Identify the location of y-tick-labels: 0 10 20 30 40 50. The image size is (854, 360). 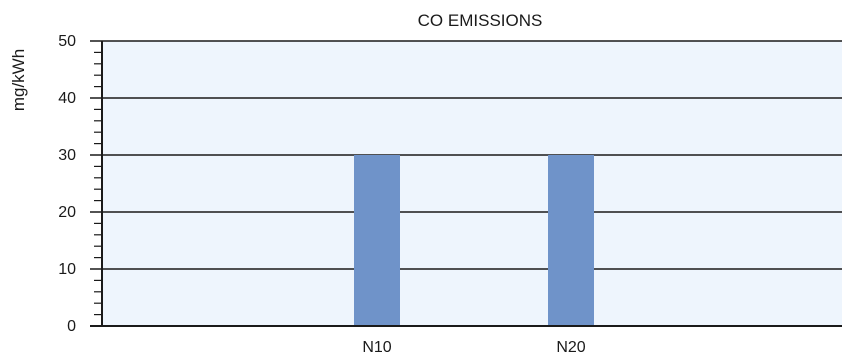
(67, 184).